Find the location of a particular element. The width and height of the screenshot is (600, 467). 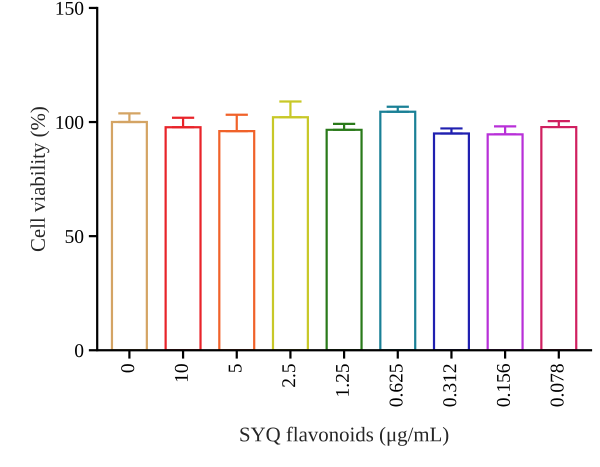

x-tick-label: 0.156 is located at coordinates (503, 385).